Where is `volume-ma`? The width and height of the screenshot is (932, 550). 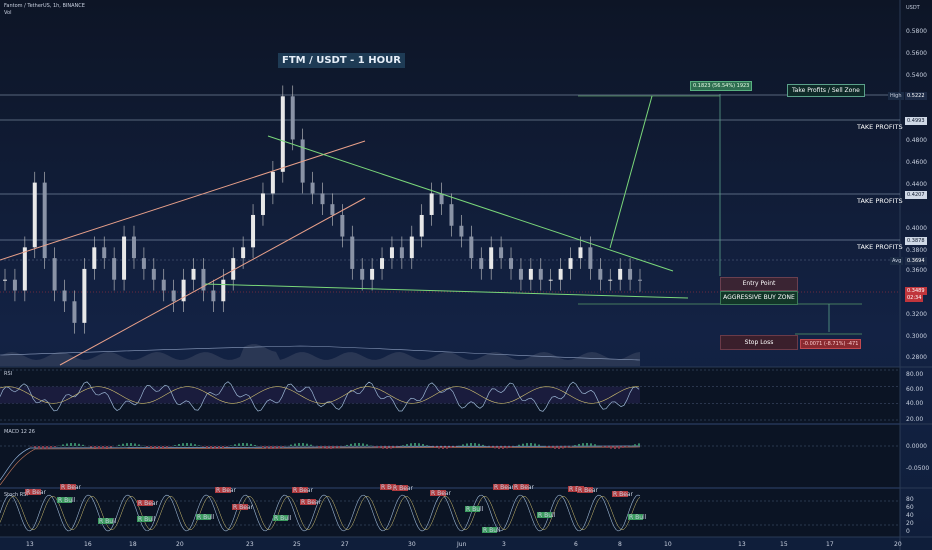 volume-ma is located at coordinates (320, 353).